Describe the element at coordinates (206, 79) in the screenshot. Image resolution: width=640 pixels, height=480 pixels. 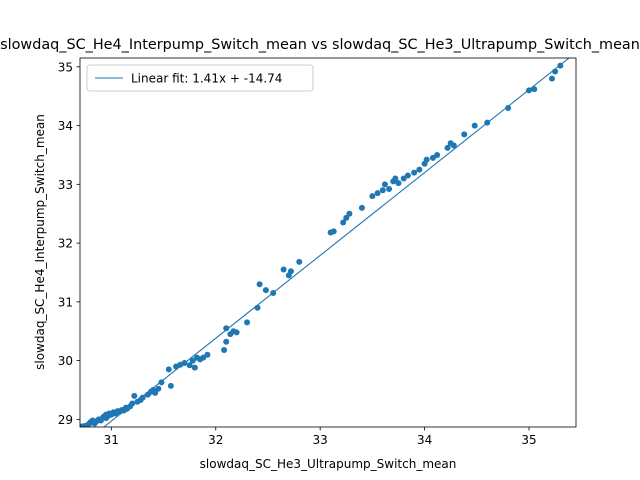
I see `legend-label: Linear fit: 1.41x + -14.74` at that location.